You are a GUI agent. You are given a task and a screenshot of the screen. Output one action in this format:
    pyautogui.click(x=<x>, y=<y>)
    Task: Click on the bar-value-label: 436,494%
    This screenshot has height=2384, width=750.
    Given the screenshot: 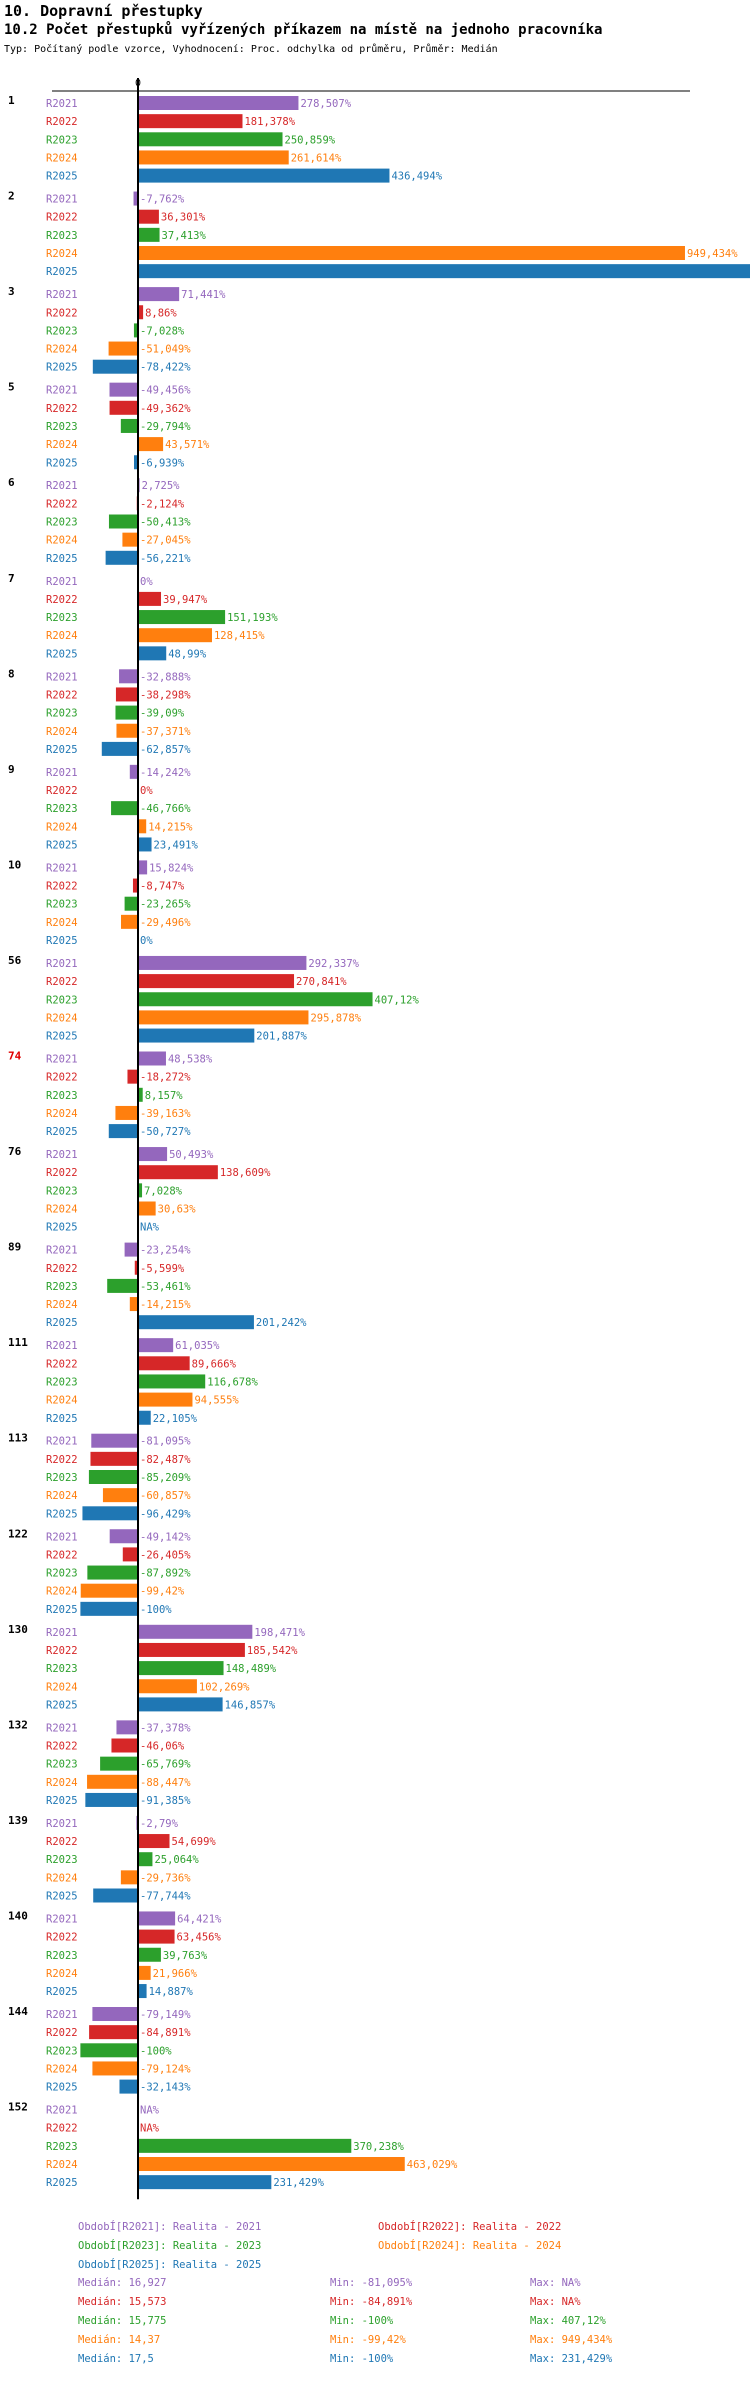 What is the action you would take?
    pyautogui.click(x=416, y=177)
    